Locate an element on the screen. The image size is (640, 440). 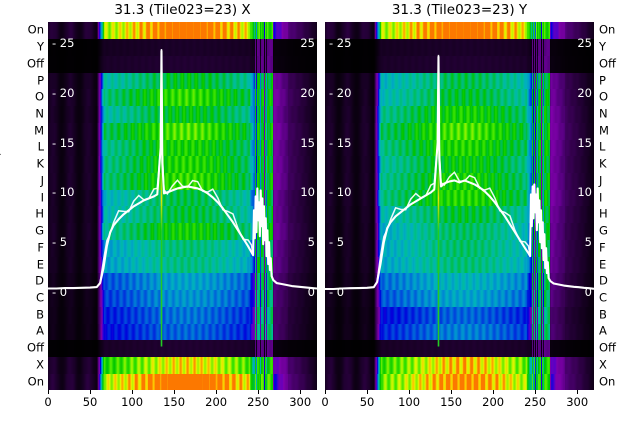
inner-ytick-right-x-0: 0 is located at coordinates (311, 292).